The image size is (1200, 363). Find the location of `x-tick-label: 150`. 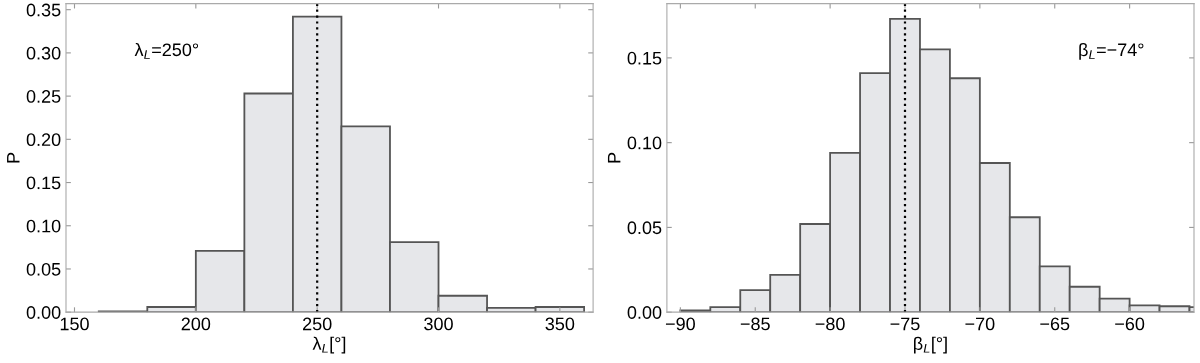

x-tick-label: 150 is located at coordinates (74, 324).